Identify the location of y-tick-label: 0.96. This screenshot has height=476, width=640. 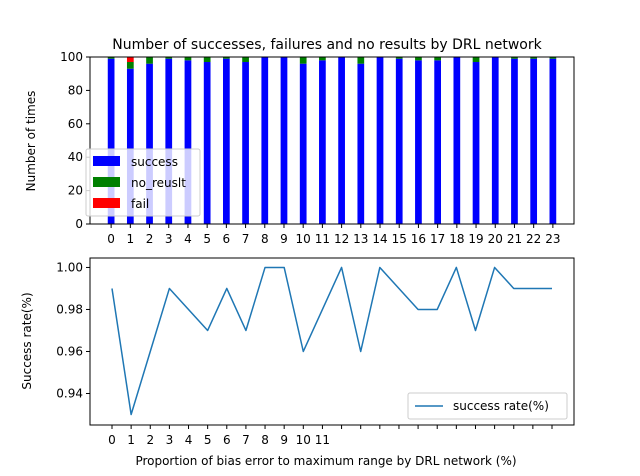
(69, 351).